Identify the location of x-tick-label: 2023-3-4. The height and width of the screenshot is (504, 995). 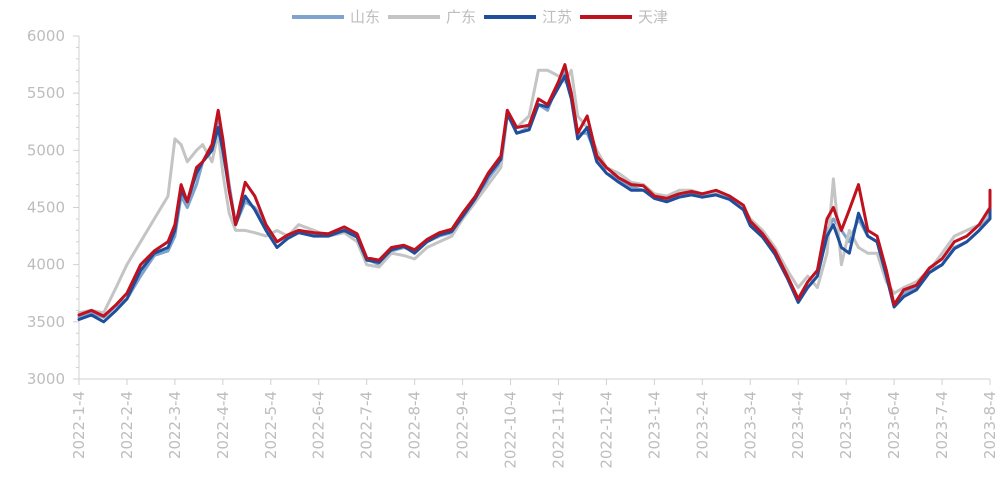
(750, 425).